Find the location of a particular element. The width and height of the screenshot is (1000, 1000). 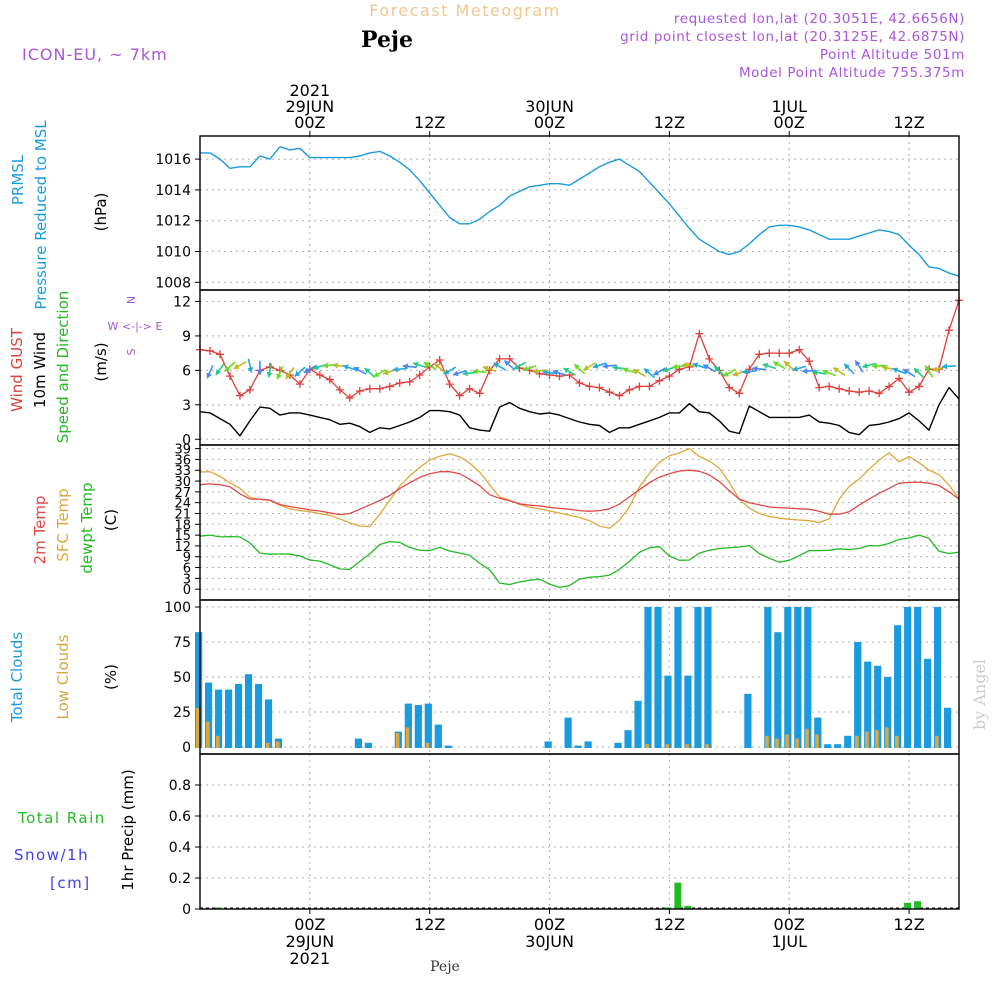

wind-unit: (m/s) is located at coordinates (101, 361).